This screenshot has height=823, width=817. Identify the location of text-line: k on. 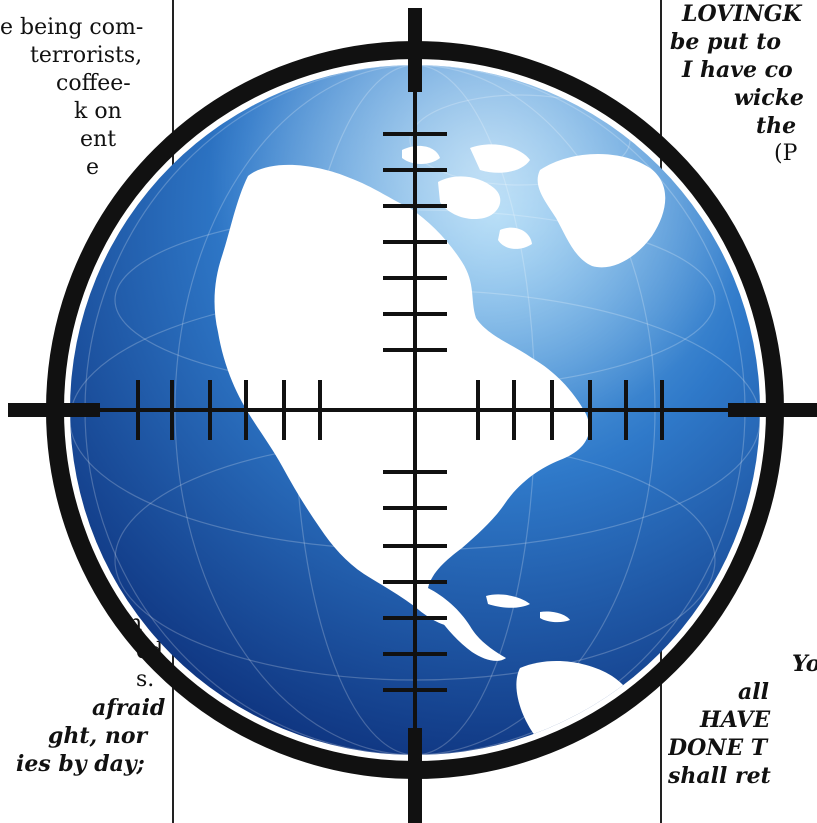
(98, 111).